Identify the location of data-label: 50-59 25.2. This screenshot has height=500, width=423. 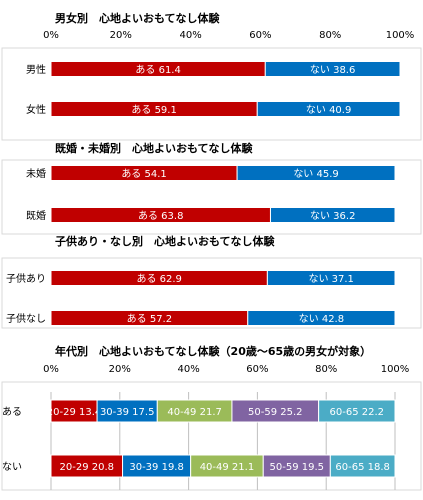
(275, 412).